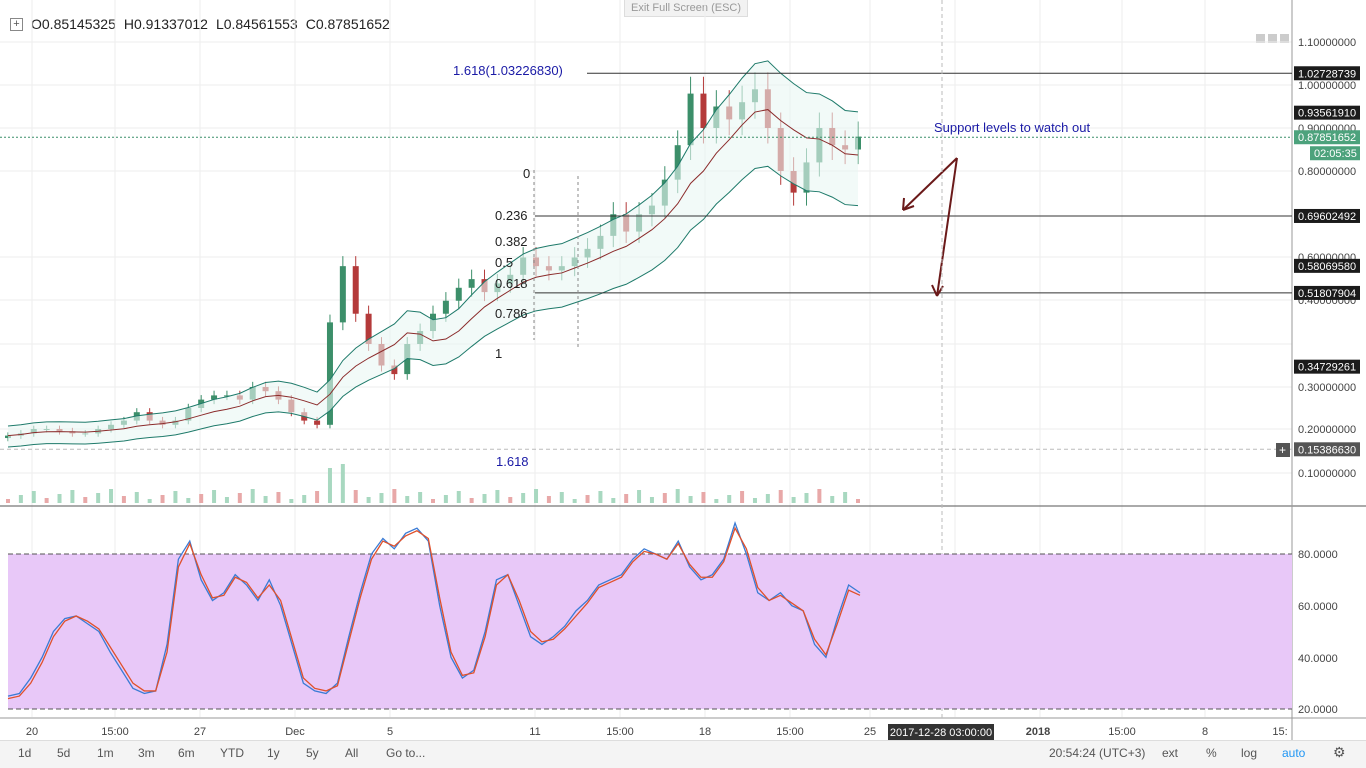 The image size is (1366, 768). Describe the element at coordinates (511, 241) in the screenshot. I see `fib-level-label: 0.382` at that location.